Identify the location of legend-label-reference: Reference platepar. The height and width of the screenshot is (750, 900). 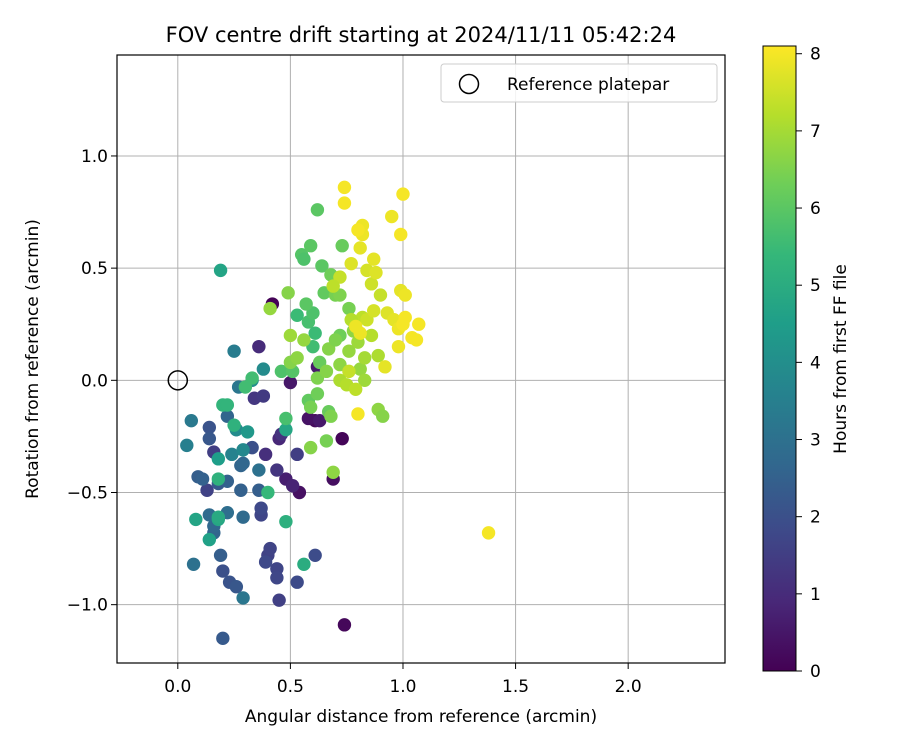
(588, 85).